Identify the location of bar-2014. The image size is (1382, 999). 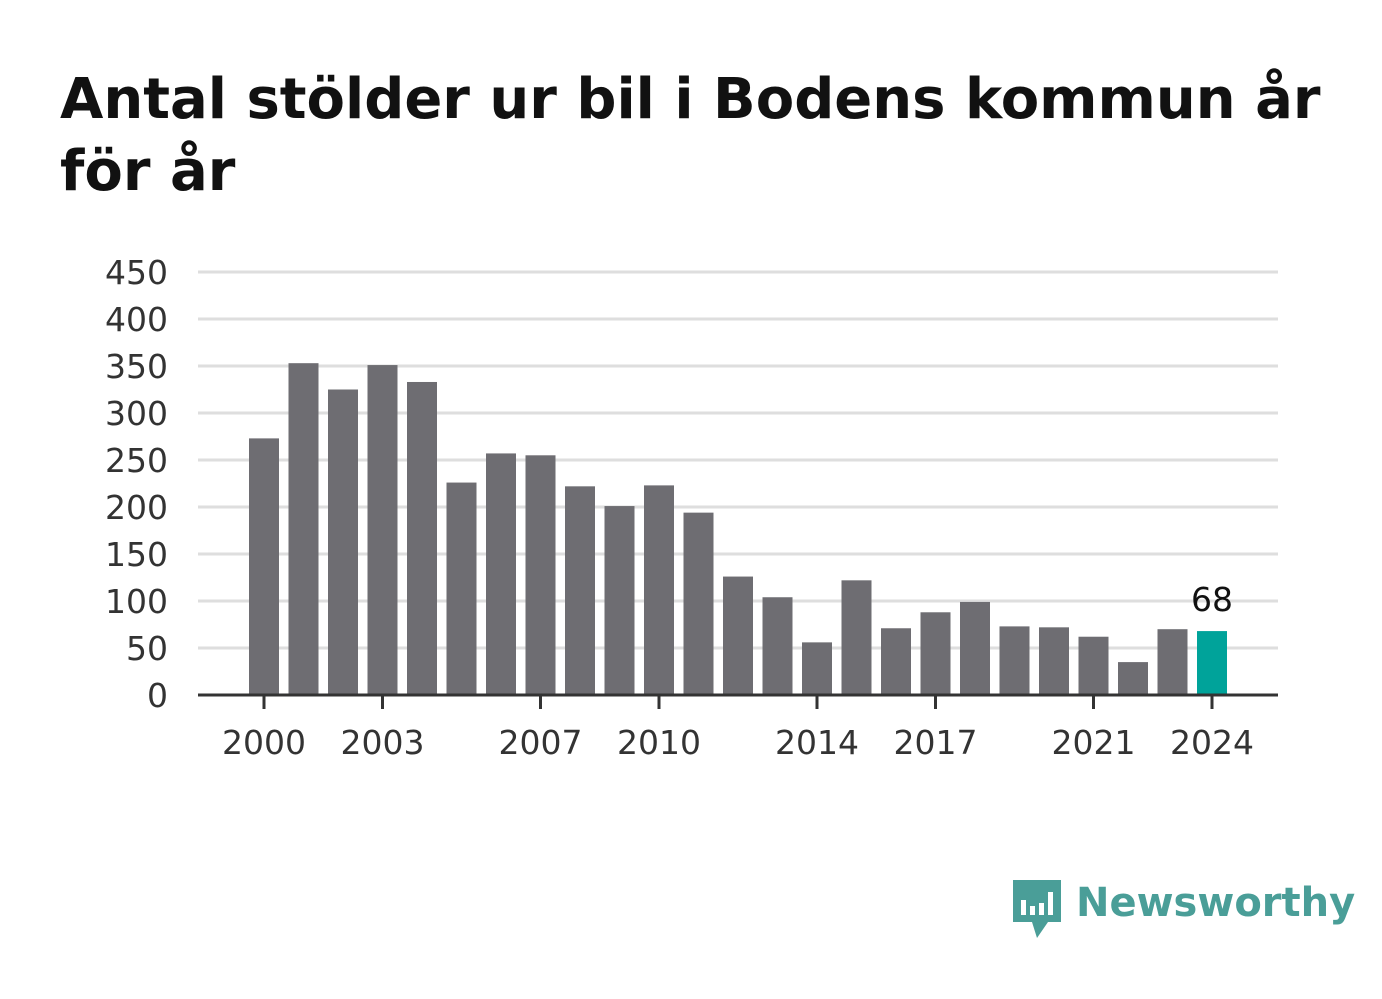
(817, 668).